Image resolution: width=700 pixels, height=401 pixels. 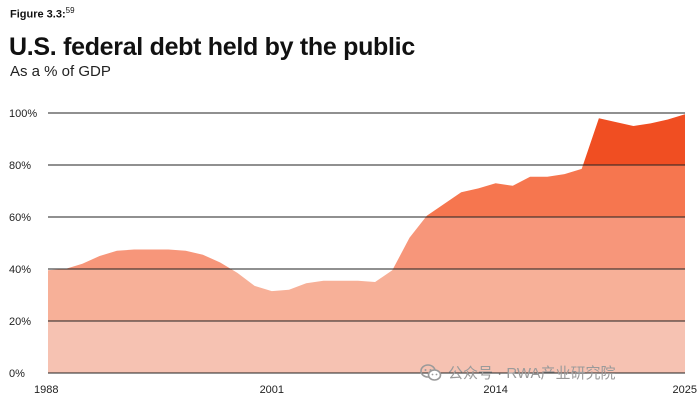 What do you see at coordinates (46, 390) in the screenshot?
I see `x-tick-label-1988: 1988` at bounding box center [46, 390].